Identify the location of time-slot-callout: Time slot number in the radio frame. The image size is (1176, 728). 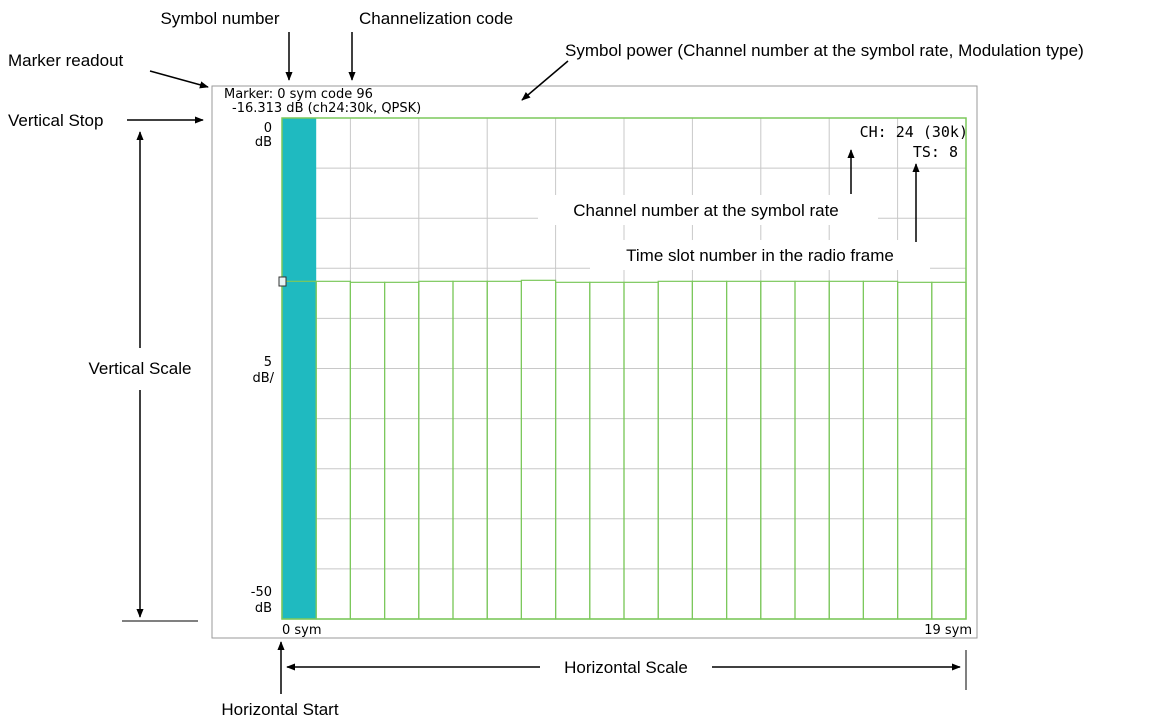
(760, 255).